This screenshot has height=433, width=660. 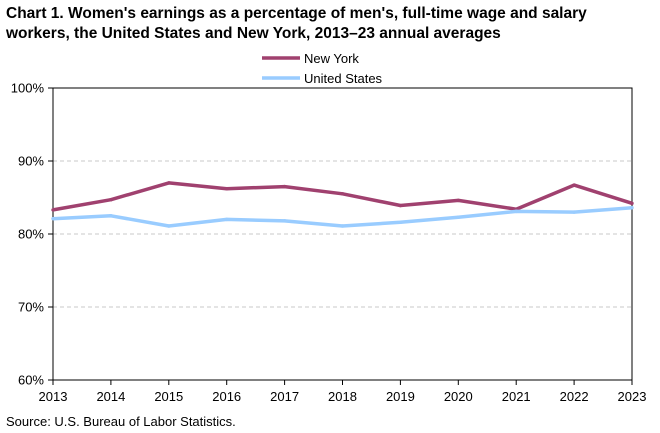 I want to click on x-tick-label: 2015, so click(x=168, y=396).